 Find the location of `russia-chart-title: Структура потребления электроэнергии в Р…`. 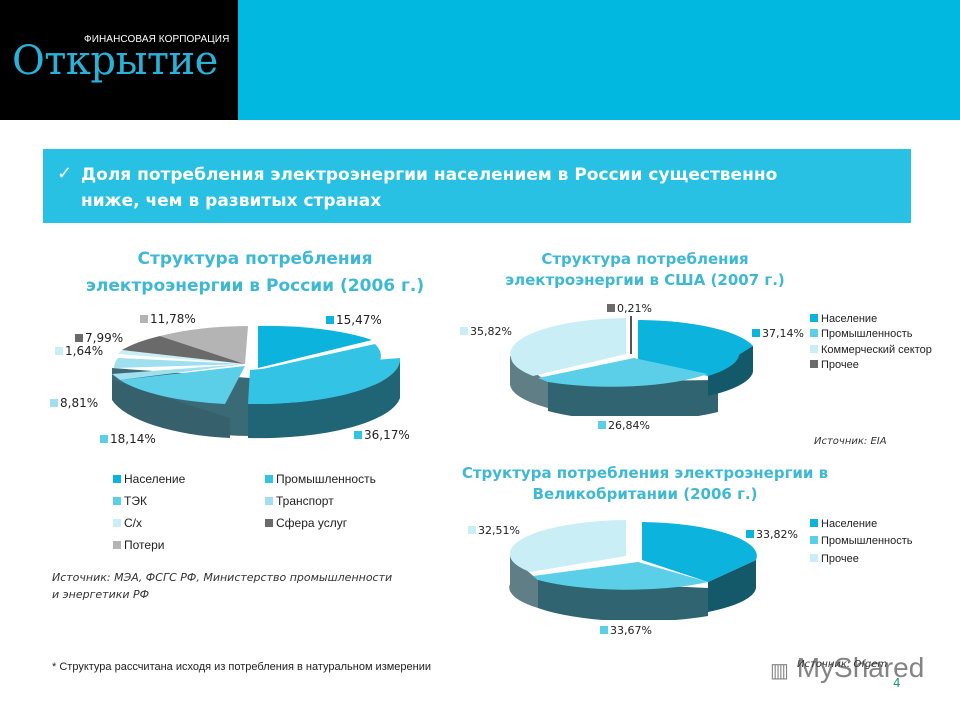

russia-chart-title: Структура потребления электроэнергии в Р… is located at coordinates (255, 273).